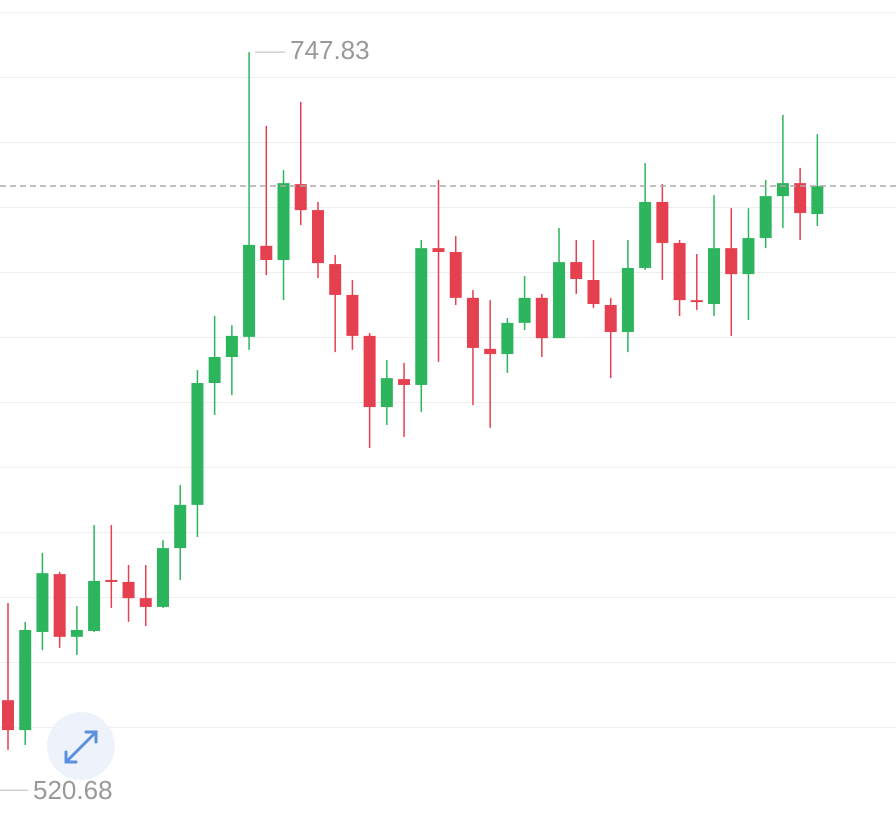 Image resolution: width=896 pixels, height=825 pixels. Describe the element at coordinates (73, 790) in the screenshot. I see `low-label: 520.68` at that location.